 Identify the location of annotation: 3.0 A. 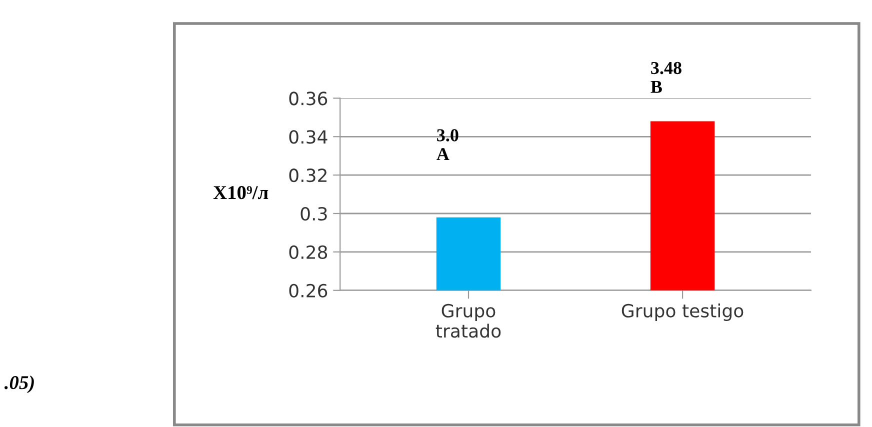
(447, 144).